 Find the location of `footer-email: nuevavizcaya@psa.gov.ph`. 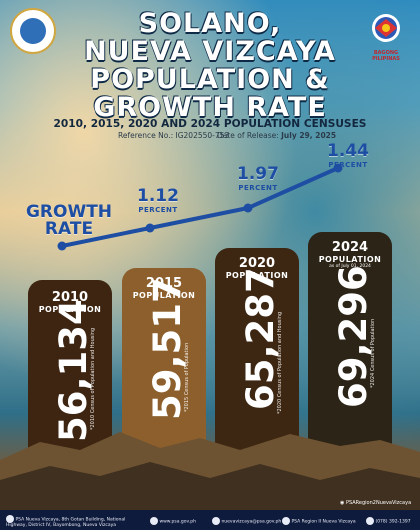

footer-email: nuevavizcaya@psa.gov.ph is located at coordinates (246, 521).